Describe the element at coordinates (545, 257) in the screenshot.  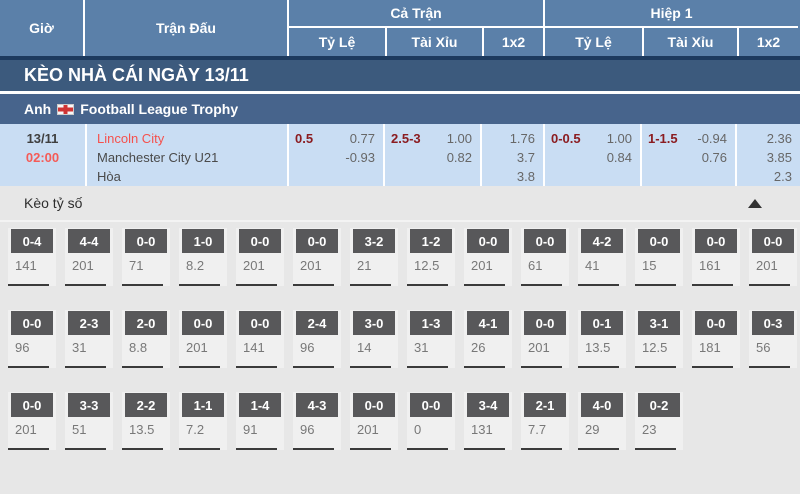
I see `score-odds-cell: 0-0 61` at that location.